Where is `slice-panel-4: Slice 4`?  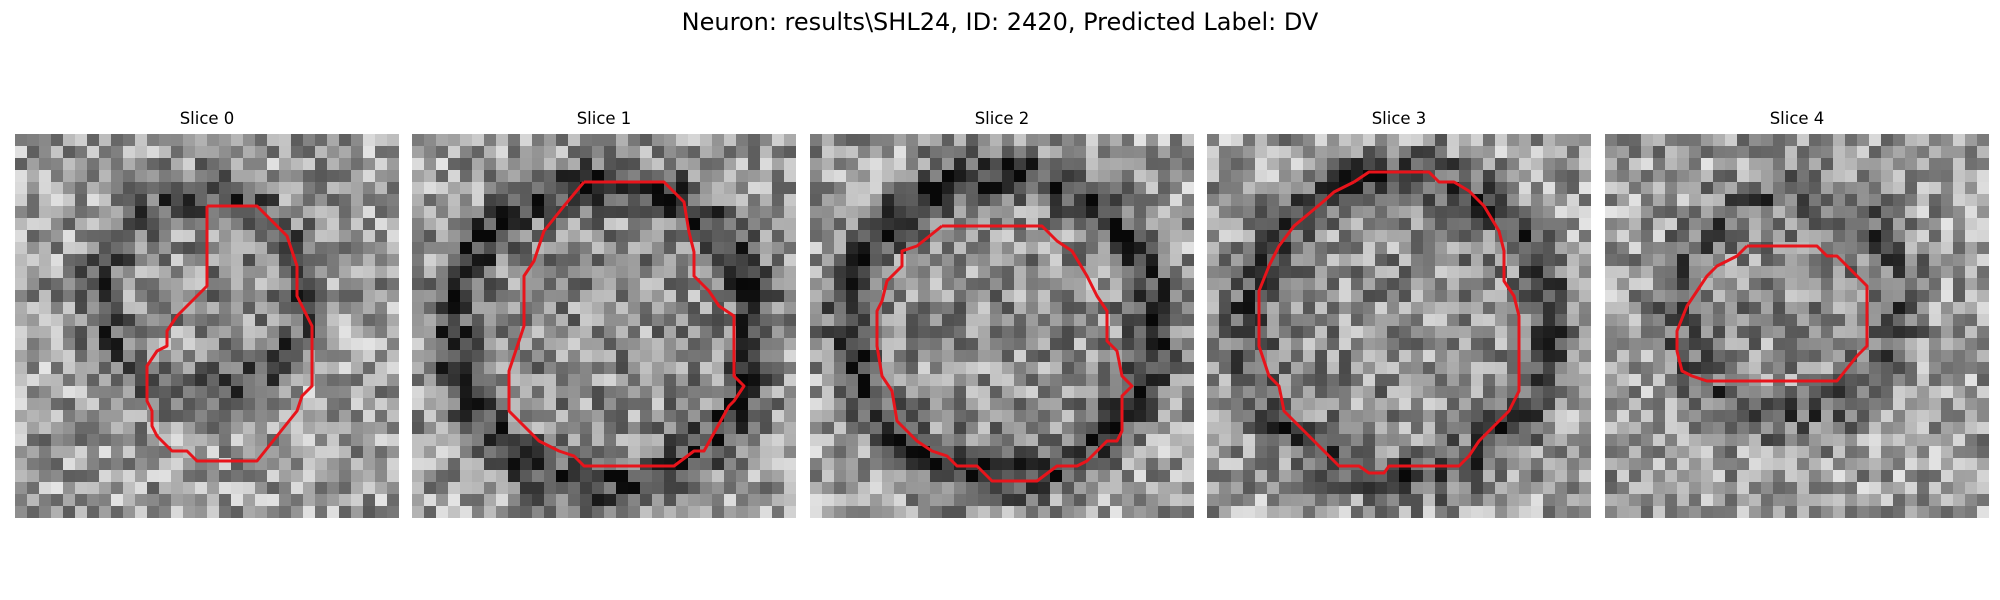 slice-panel-4: Slice 4 is located at coordinates (1797, 316).